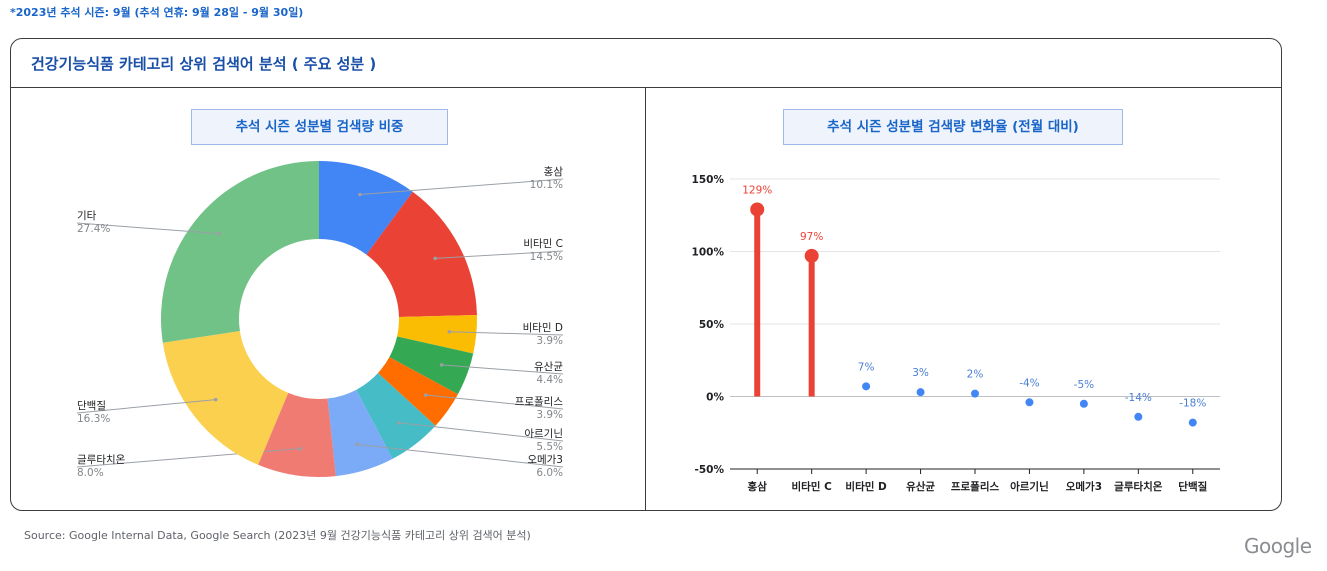  I want to click on slice-label: 비타민 D, so click(543, 328).